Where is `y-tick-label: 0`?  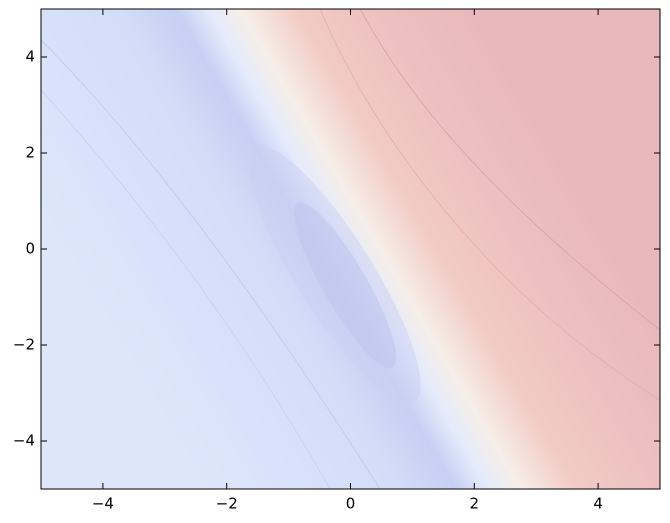
y-tick-label: 0 is located at coordinates (30, 249).